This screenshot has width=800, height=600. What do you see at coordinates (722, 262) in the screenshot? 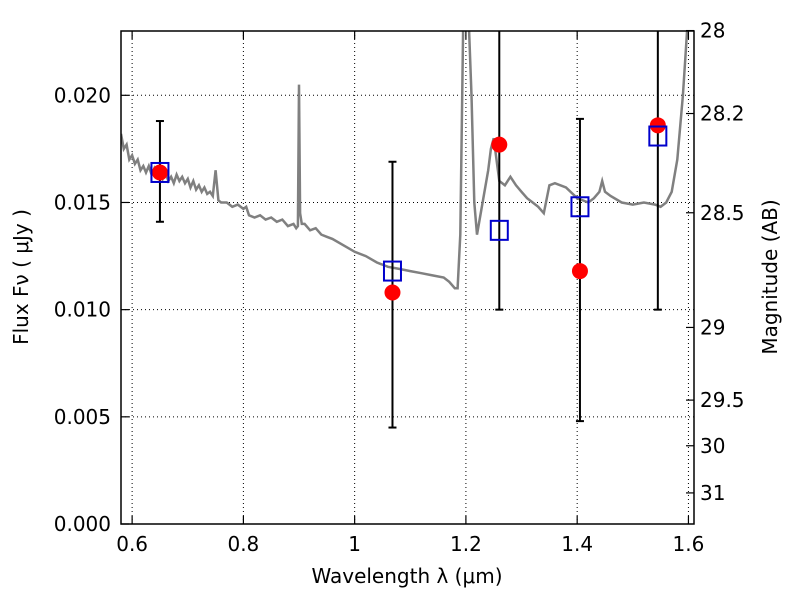
I see `right-tick-labels: 28 28.2 28.5 29 29.5 30 31` at bounding box center [722, 262].